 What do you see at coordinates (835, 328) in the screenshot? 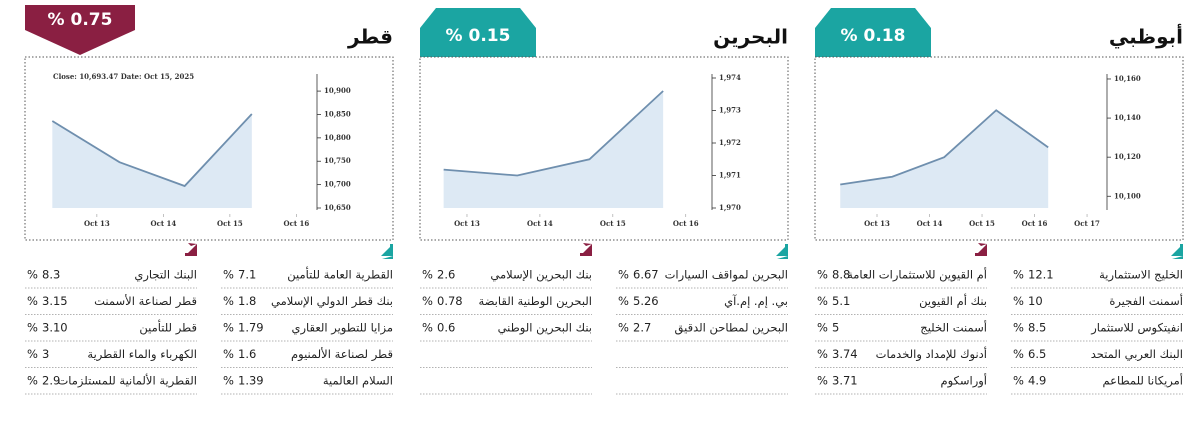
I see `stock-change: 5` at bounding box center [835, 328].